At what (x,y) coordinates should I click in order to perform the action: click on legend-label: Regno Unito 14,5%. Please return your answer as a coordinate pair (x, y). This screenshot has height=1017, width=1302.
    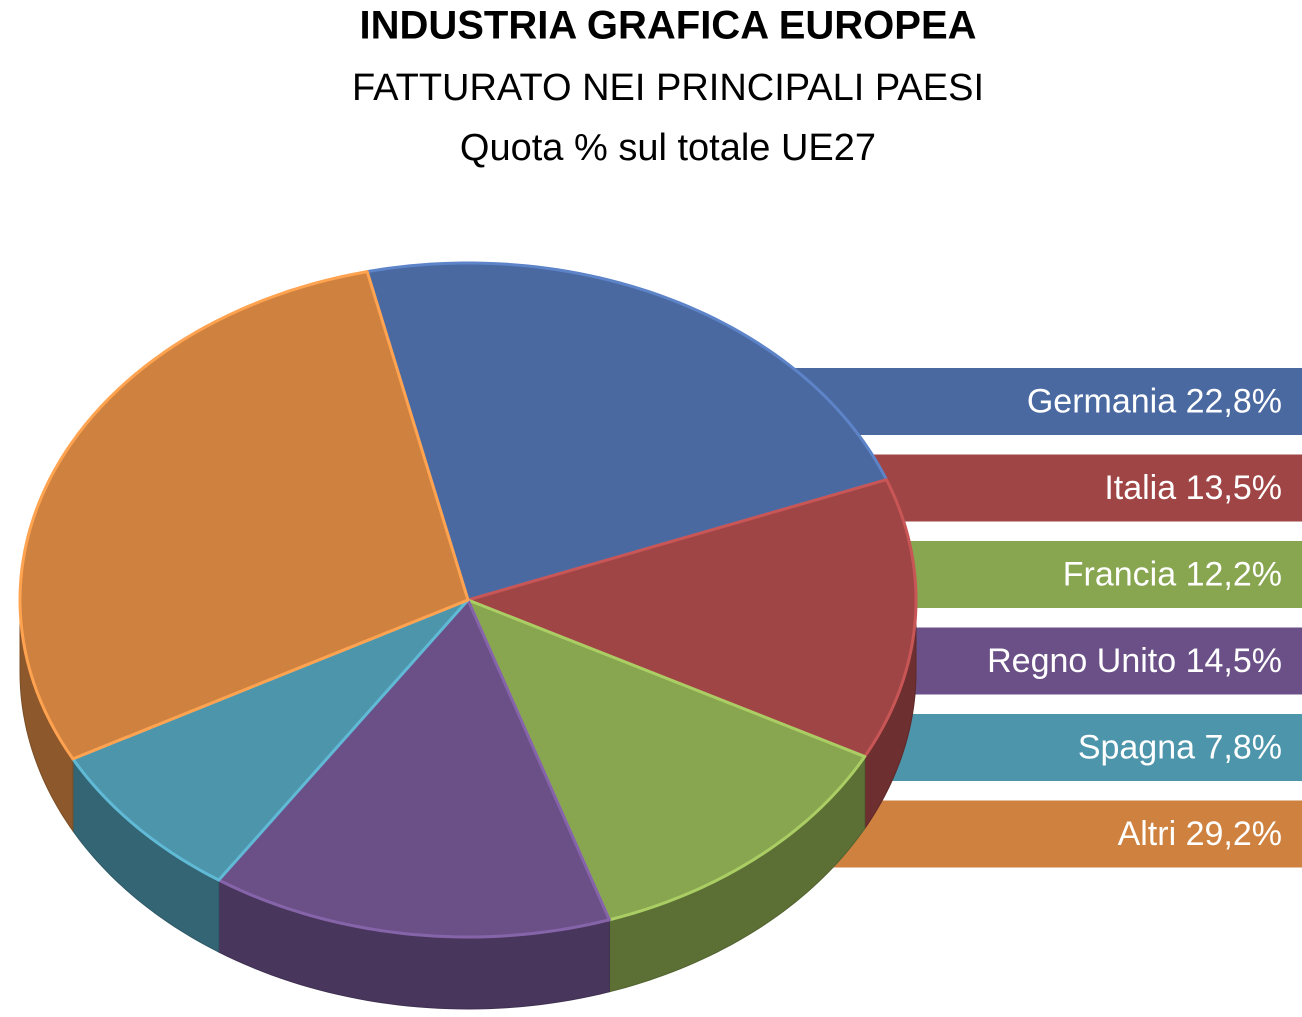
    Looking at the image, I should click on (1134, 661).